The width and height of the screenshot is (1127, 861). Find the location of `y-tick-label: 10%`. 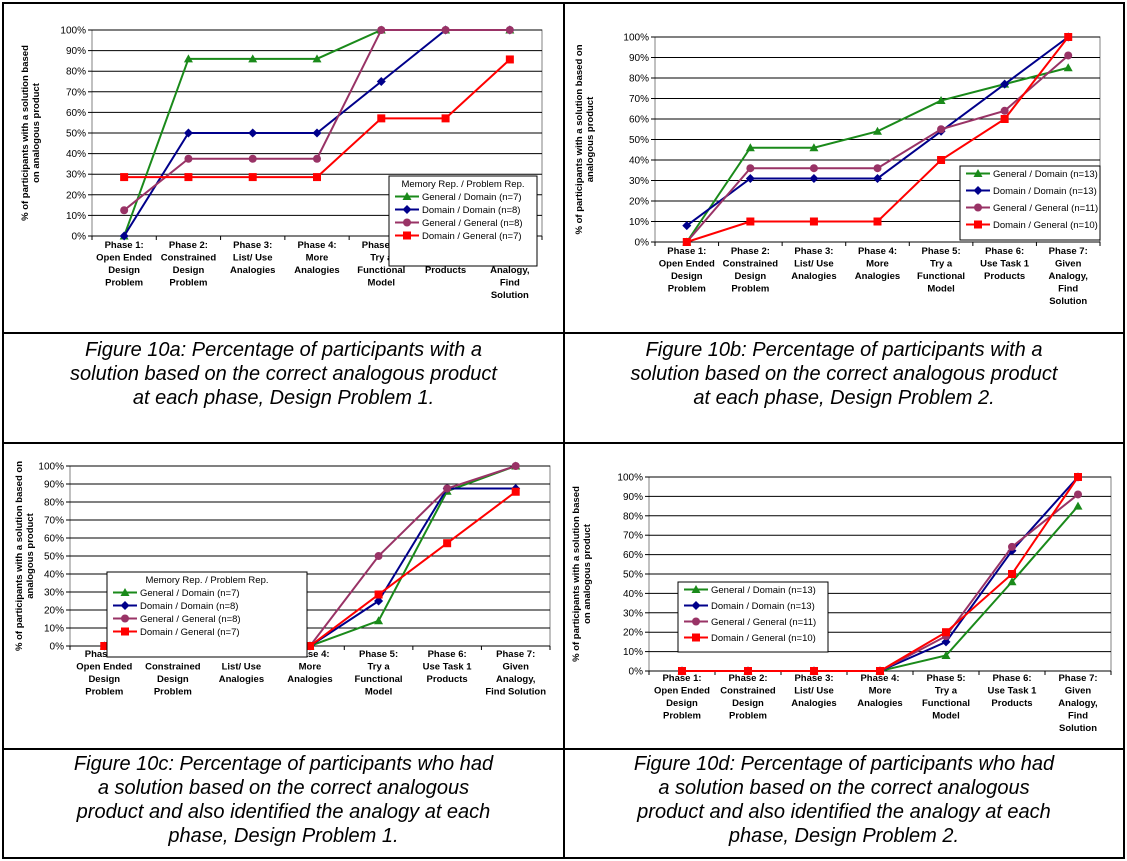

y-tick-label: 10% is located at coordinates (633, 652).